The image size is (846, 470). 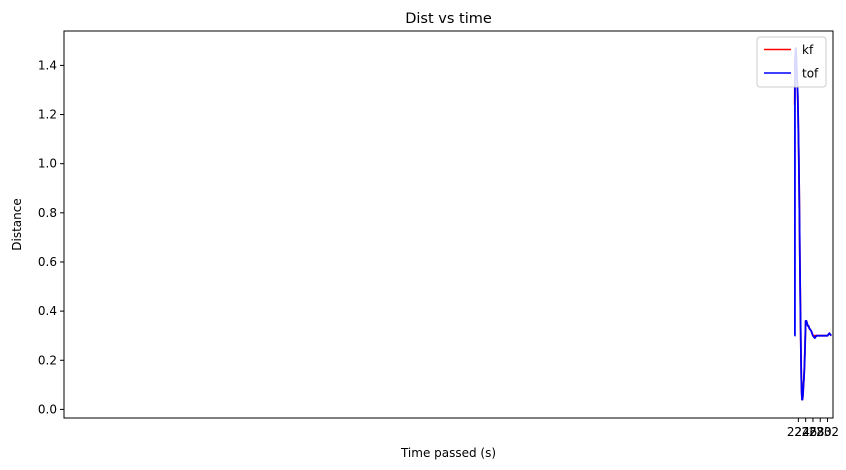 I want to click on y-tick-label: 0.6, so click(x=47, y=262).